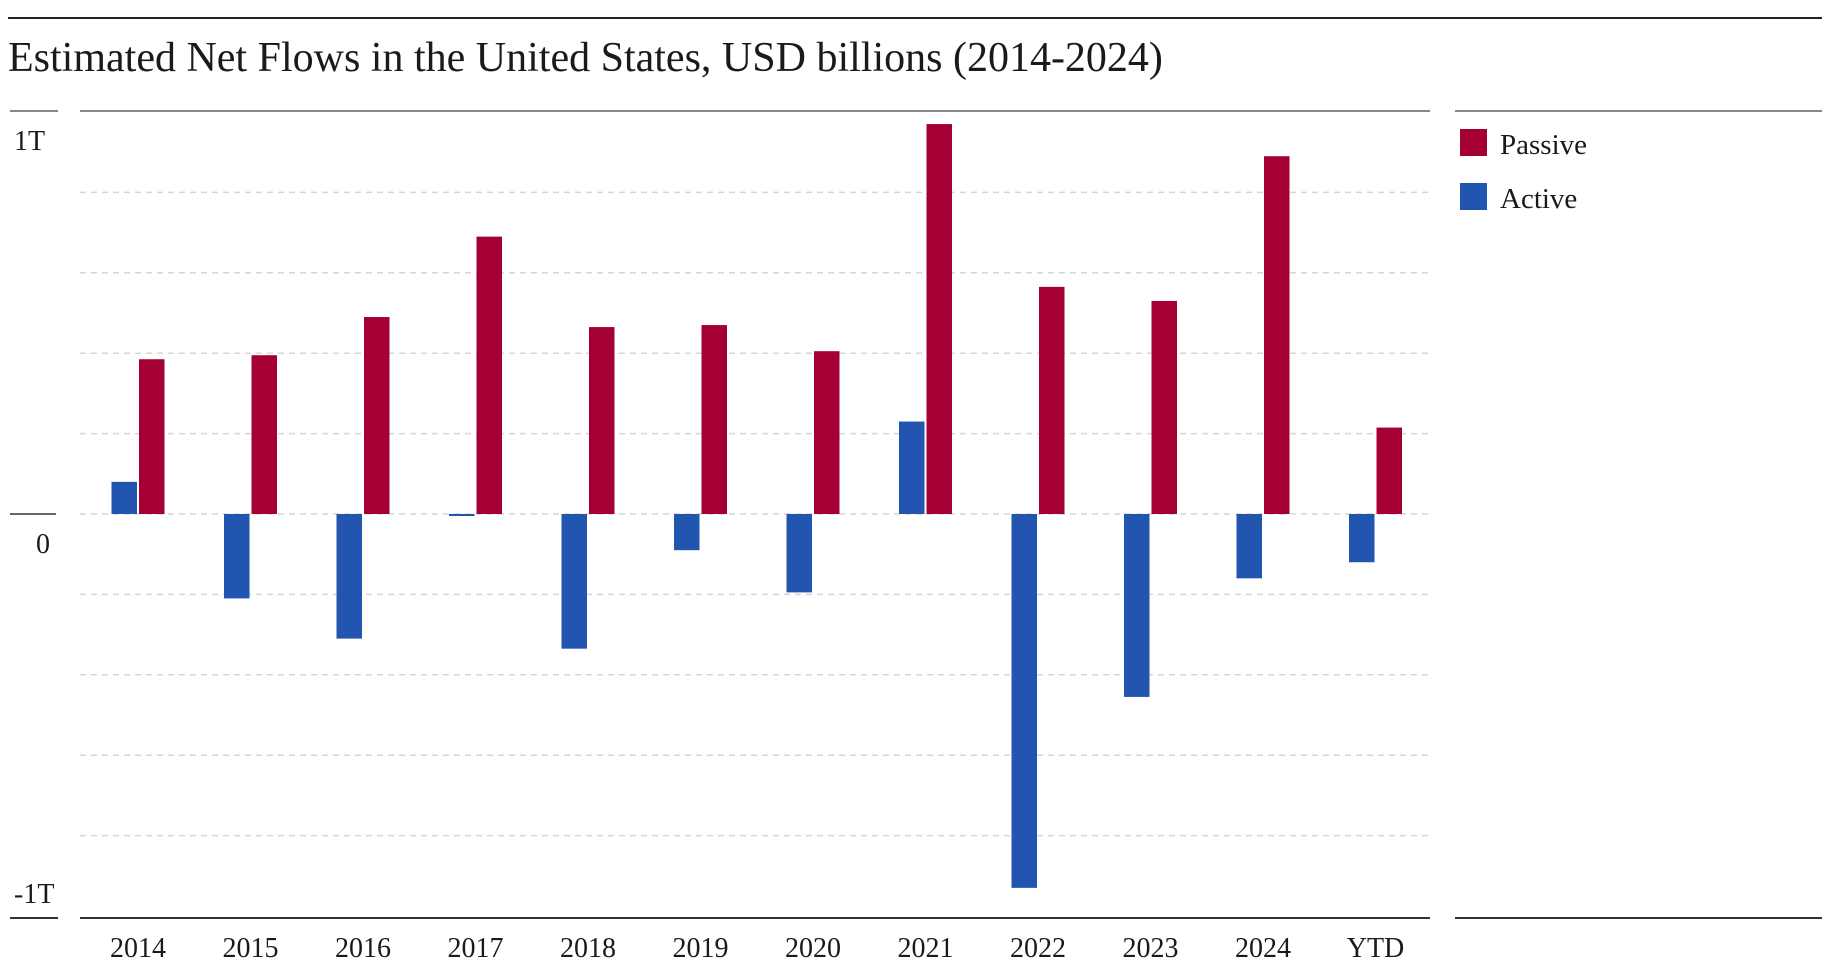 The width and height of the screenshot is (1830, 962). I want to click on bar-passive-2023, so click(1164, 407).